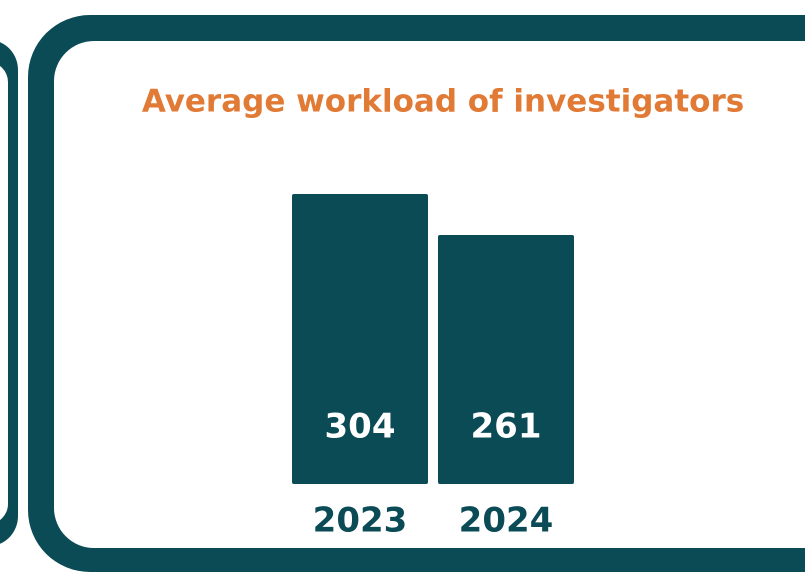 This screenshot has width=805, height=576. What do you see at coordinates (4, 293) in the screenshot?
I see `side-card` at bounding box center [4, 293].